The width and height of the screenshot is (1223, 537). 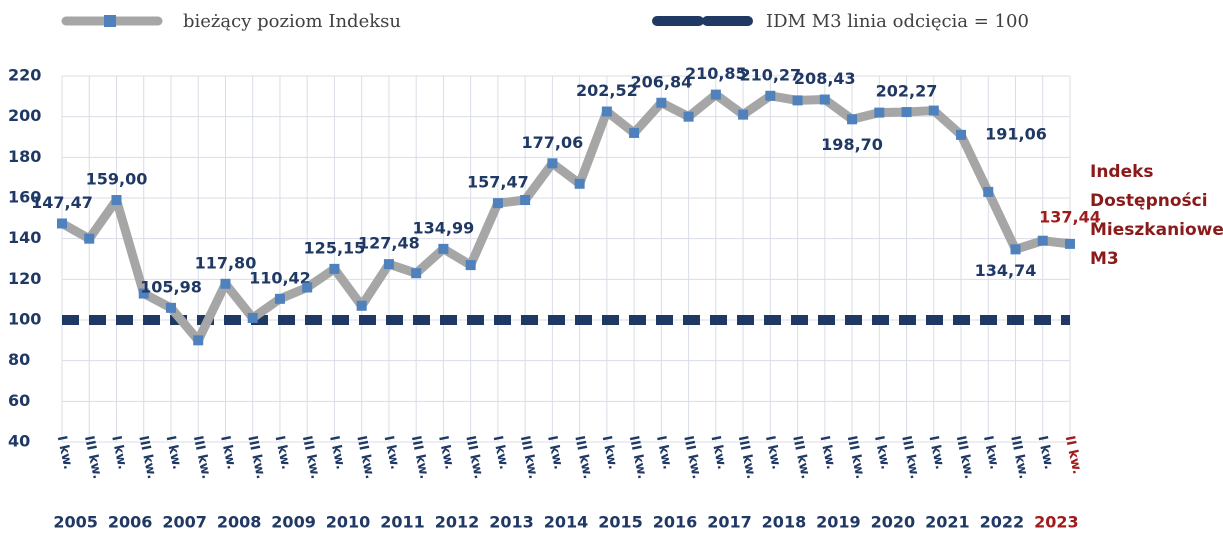 I want to click on value-label: 137,44, so click(x=1070, y=216).